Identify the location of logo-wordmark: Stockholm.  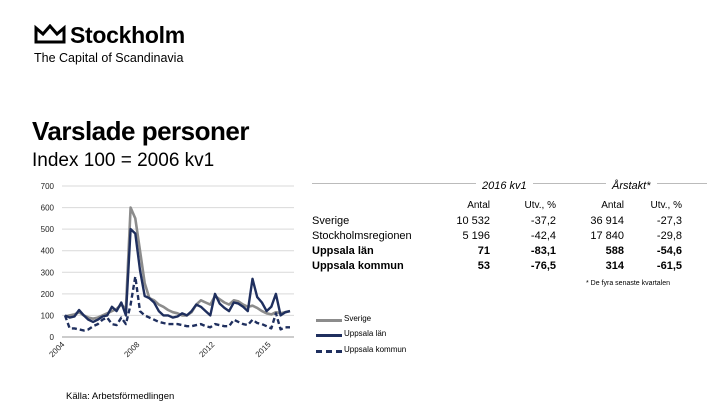
(127, 35).